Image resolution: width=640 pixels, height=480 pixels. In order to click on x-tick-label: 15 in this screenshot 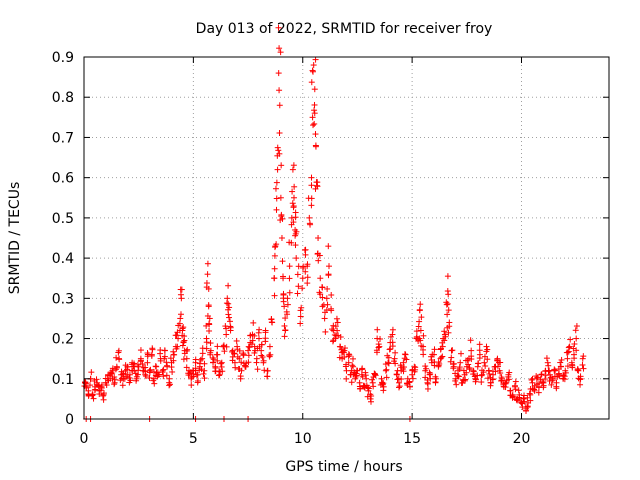, I will do `click(412, 439)`.